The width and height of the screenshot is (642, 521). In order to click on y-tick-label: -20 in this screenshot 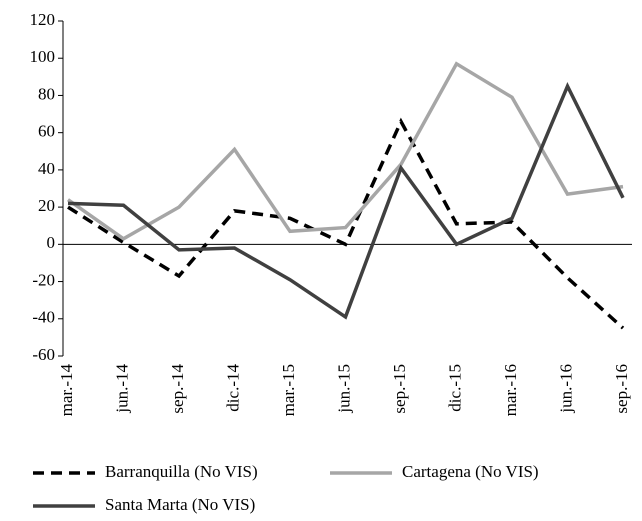, I will do `click(43, 279)`.